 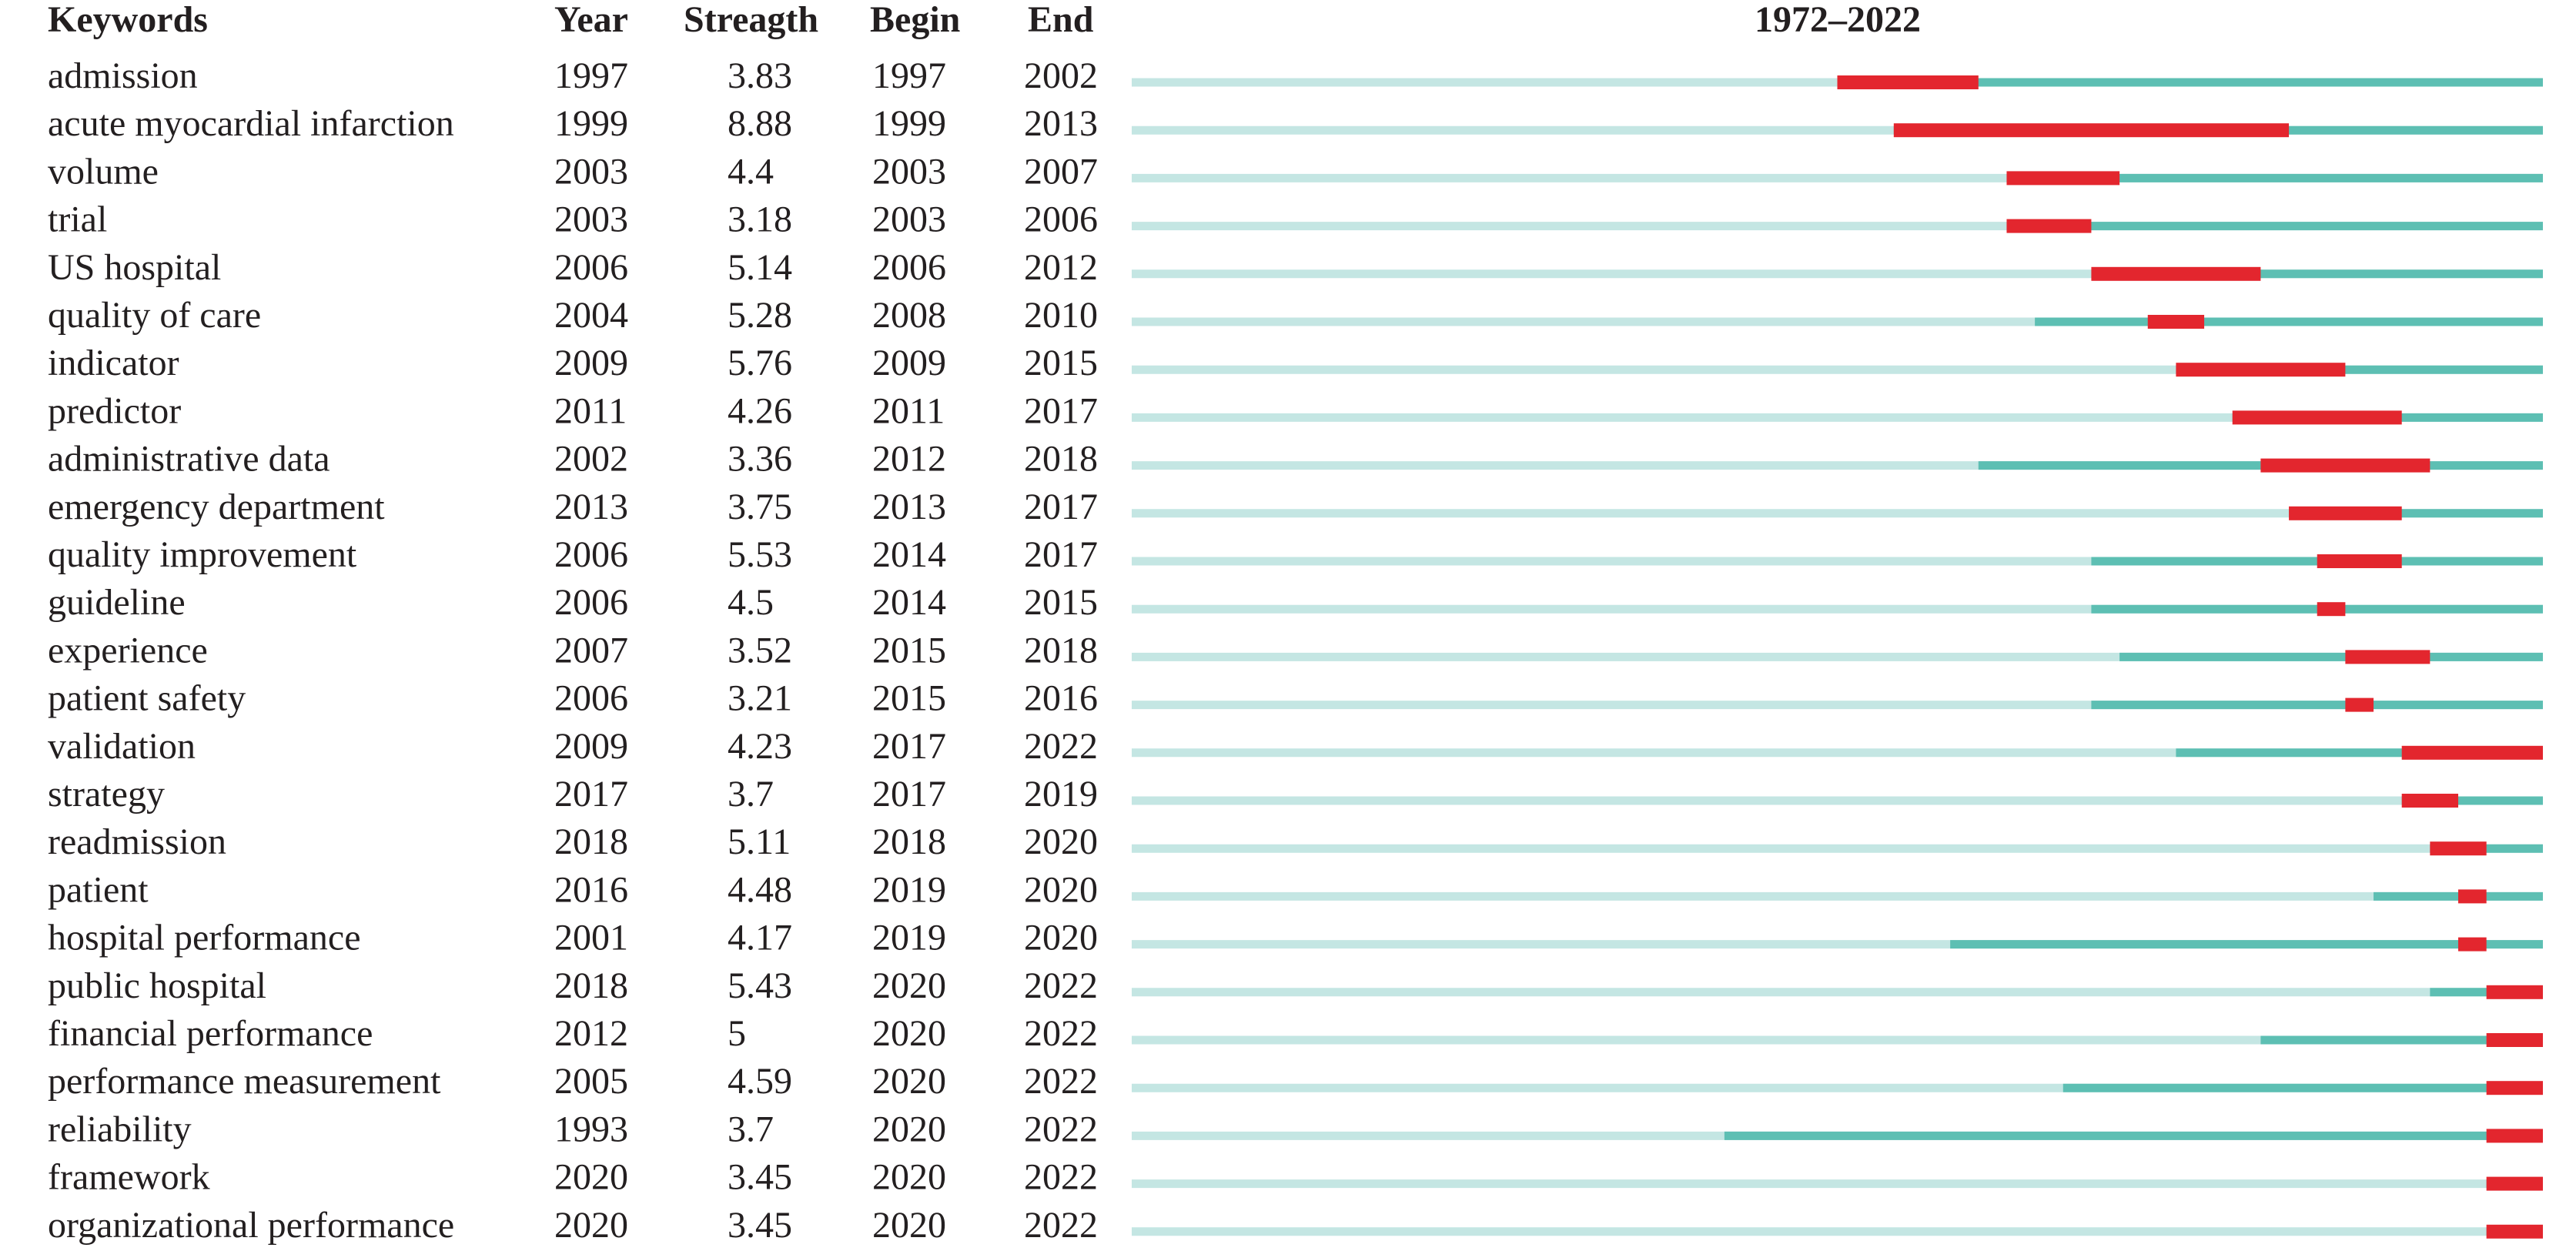 I want to click on strength: 5, so click(x=737, y=1033).